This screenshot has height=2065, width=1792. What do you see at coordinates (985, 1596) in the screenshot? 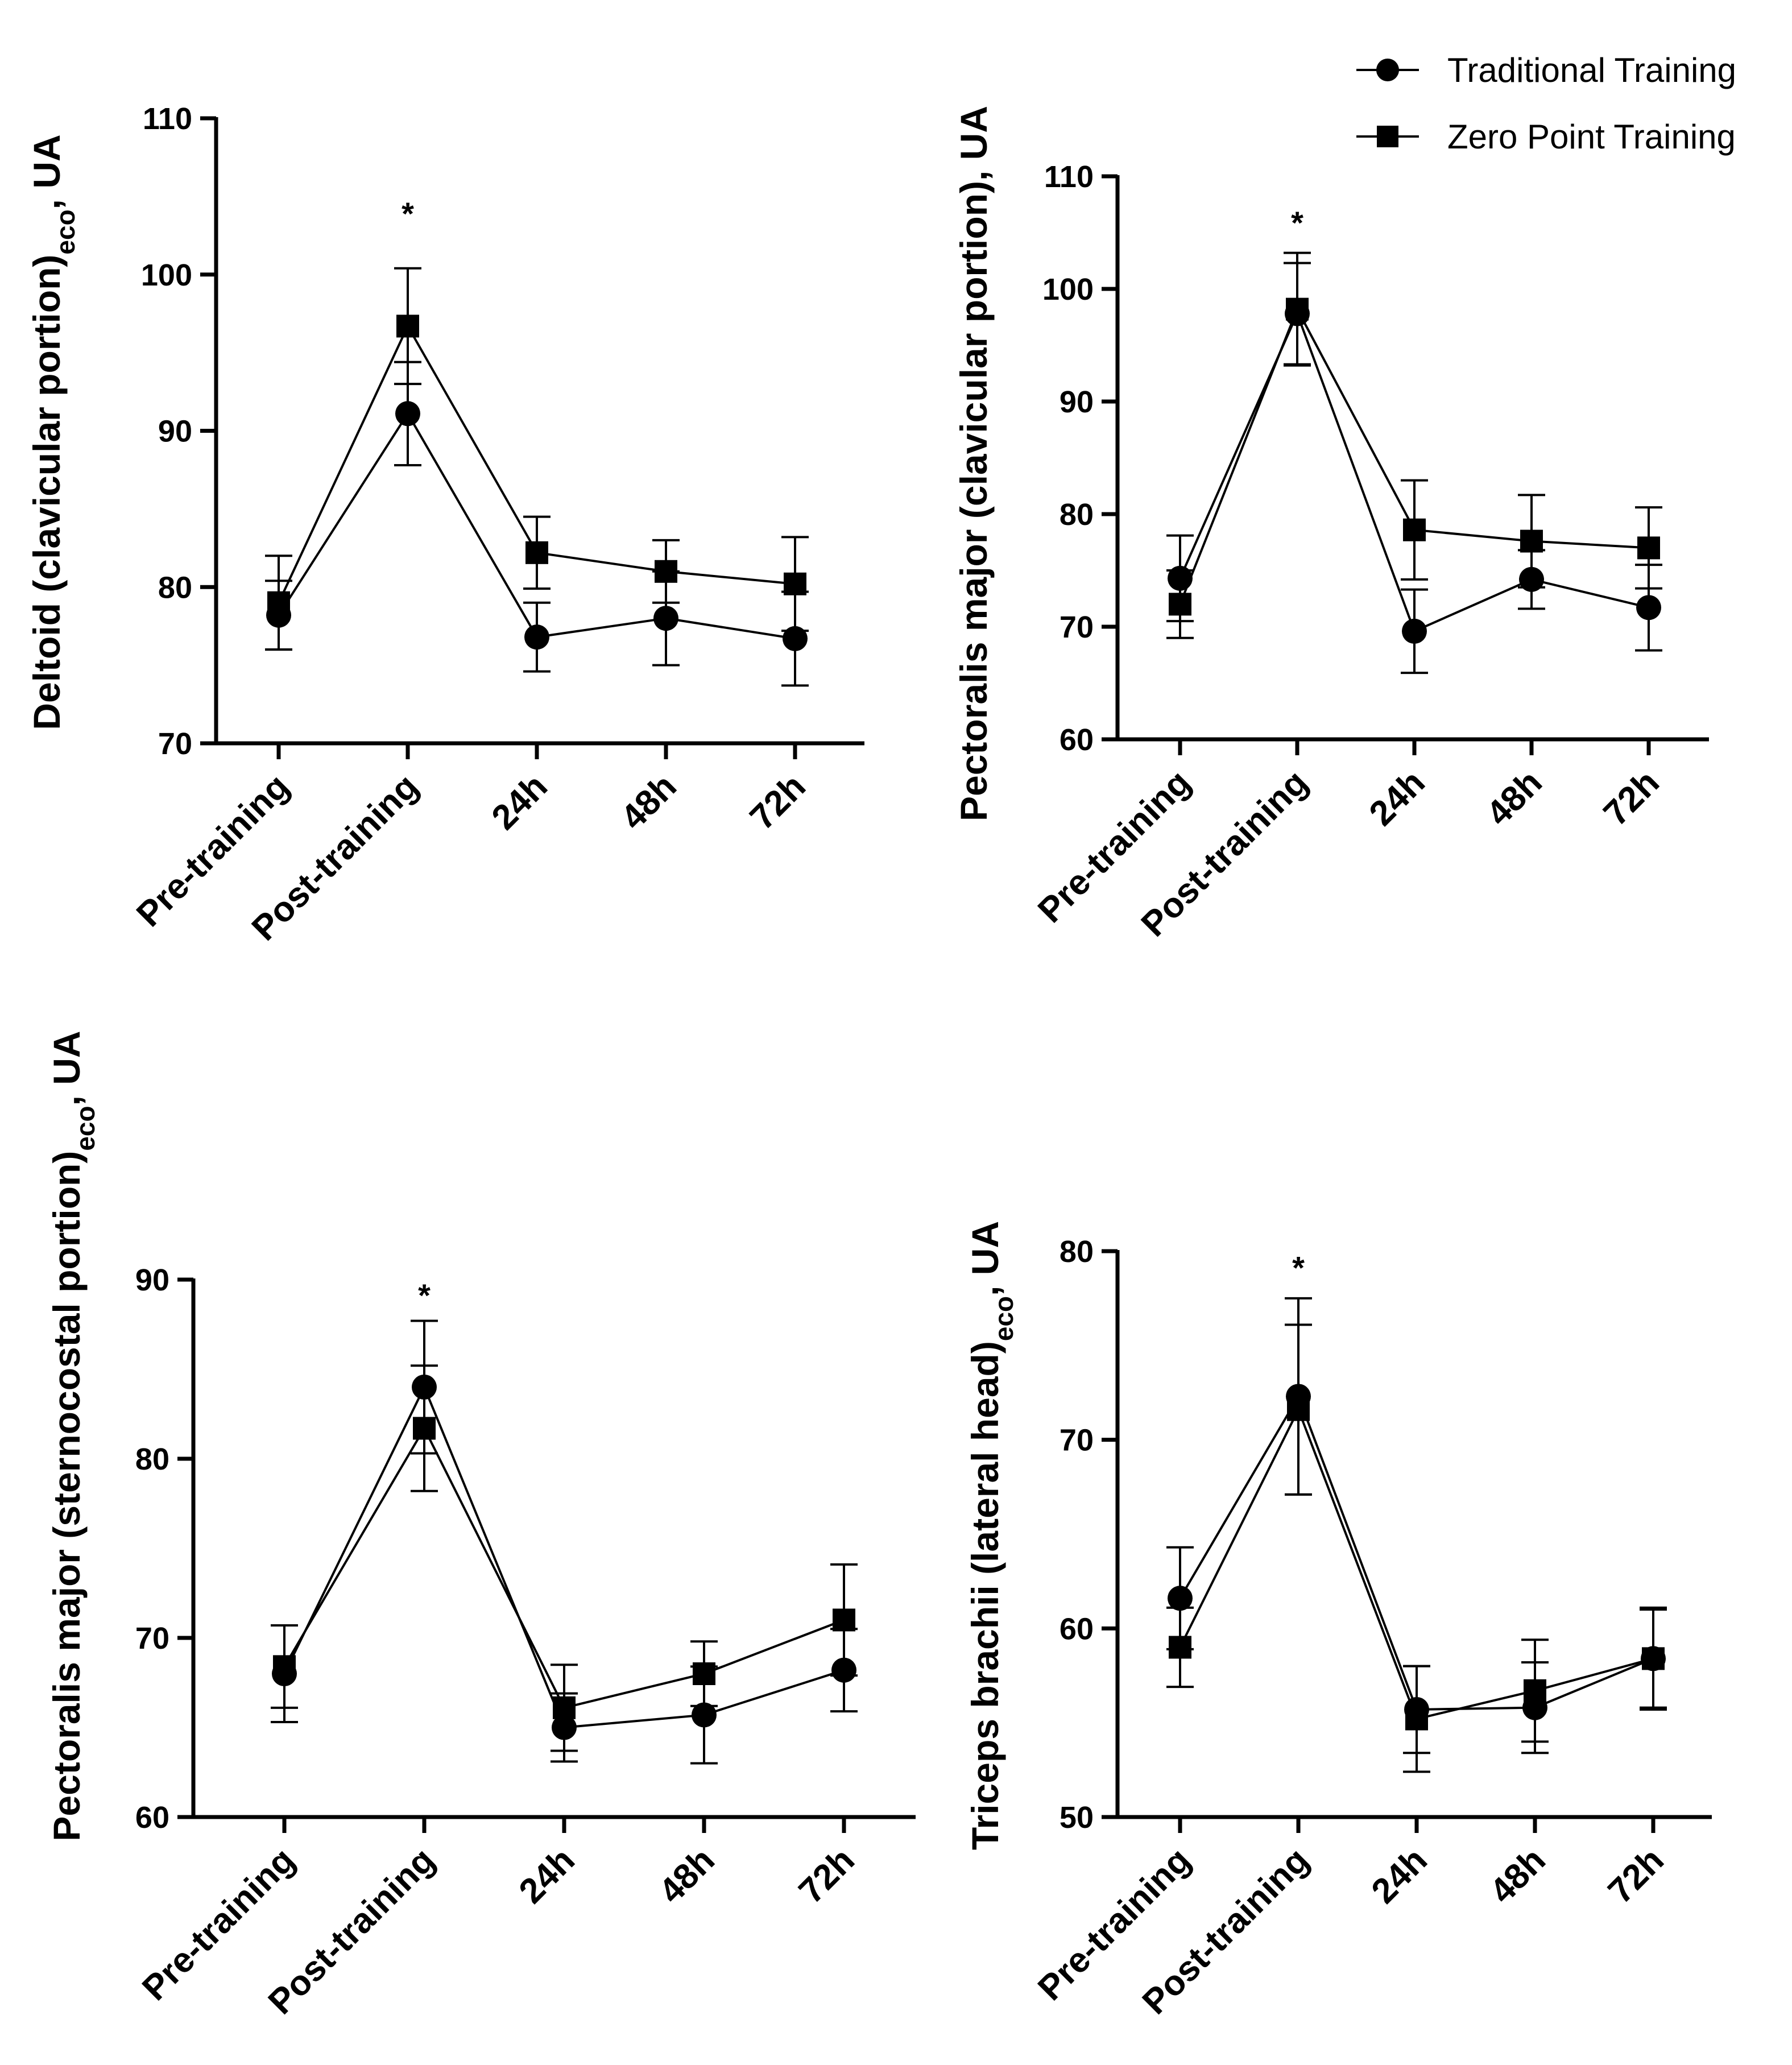
I see `y-axis-title-main: Triceps brachii (lateral head)` at bounding box center [985, 1596].